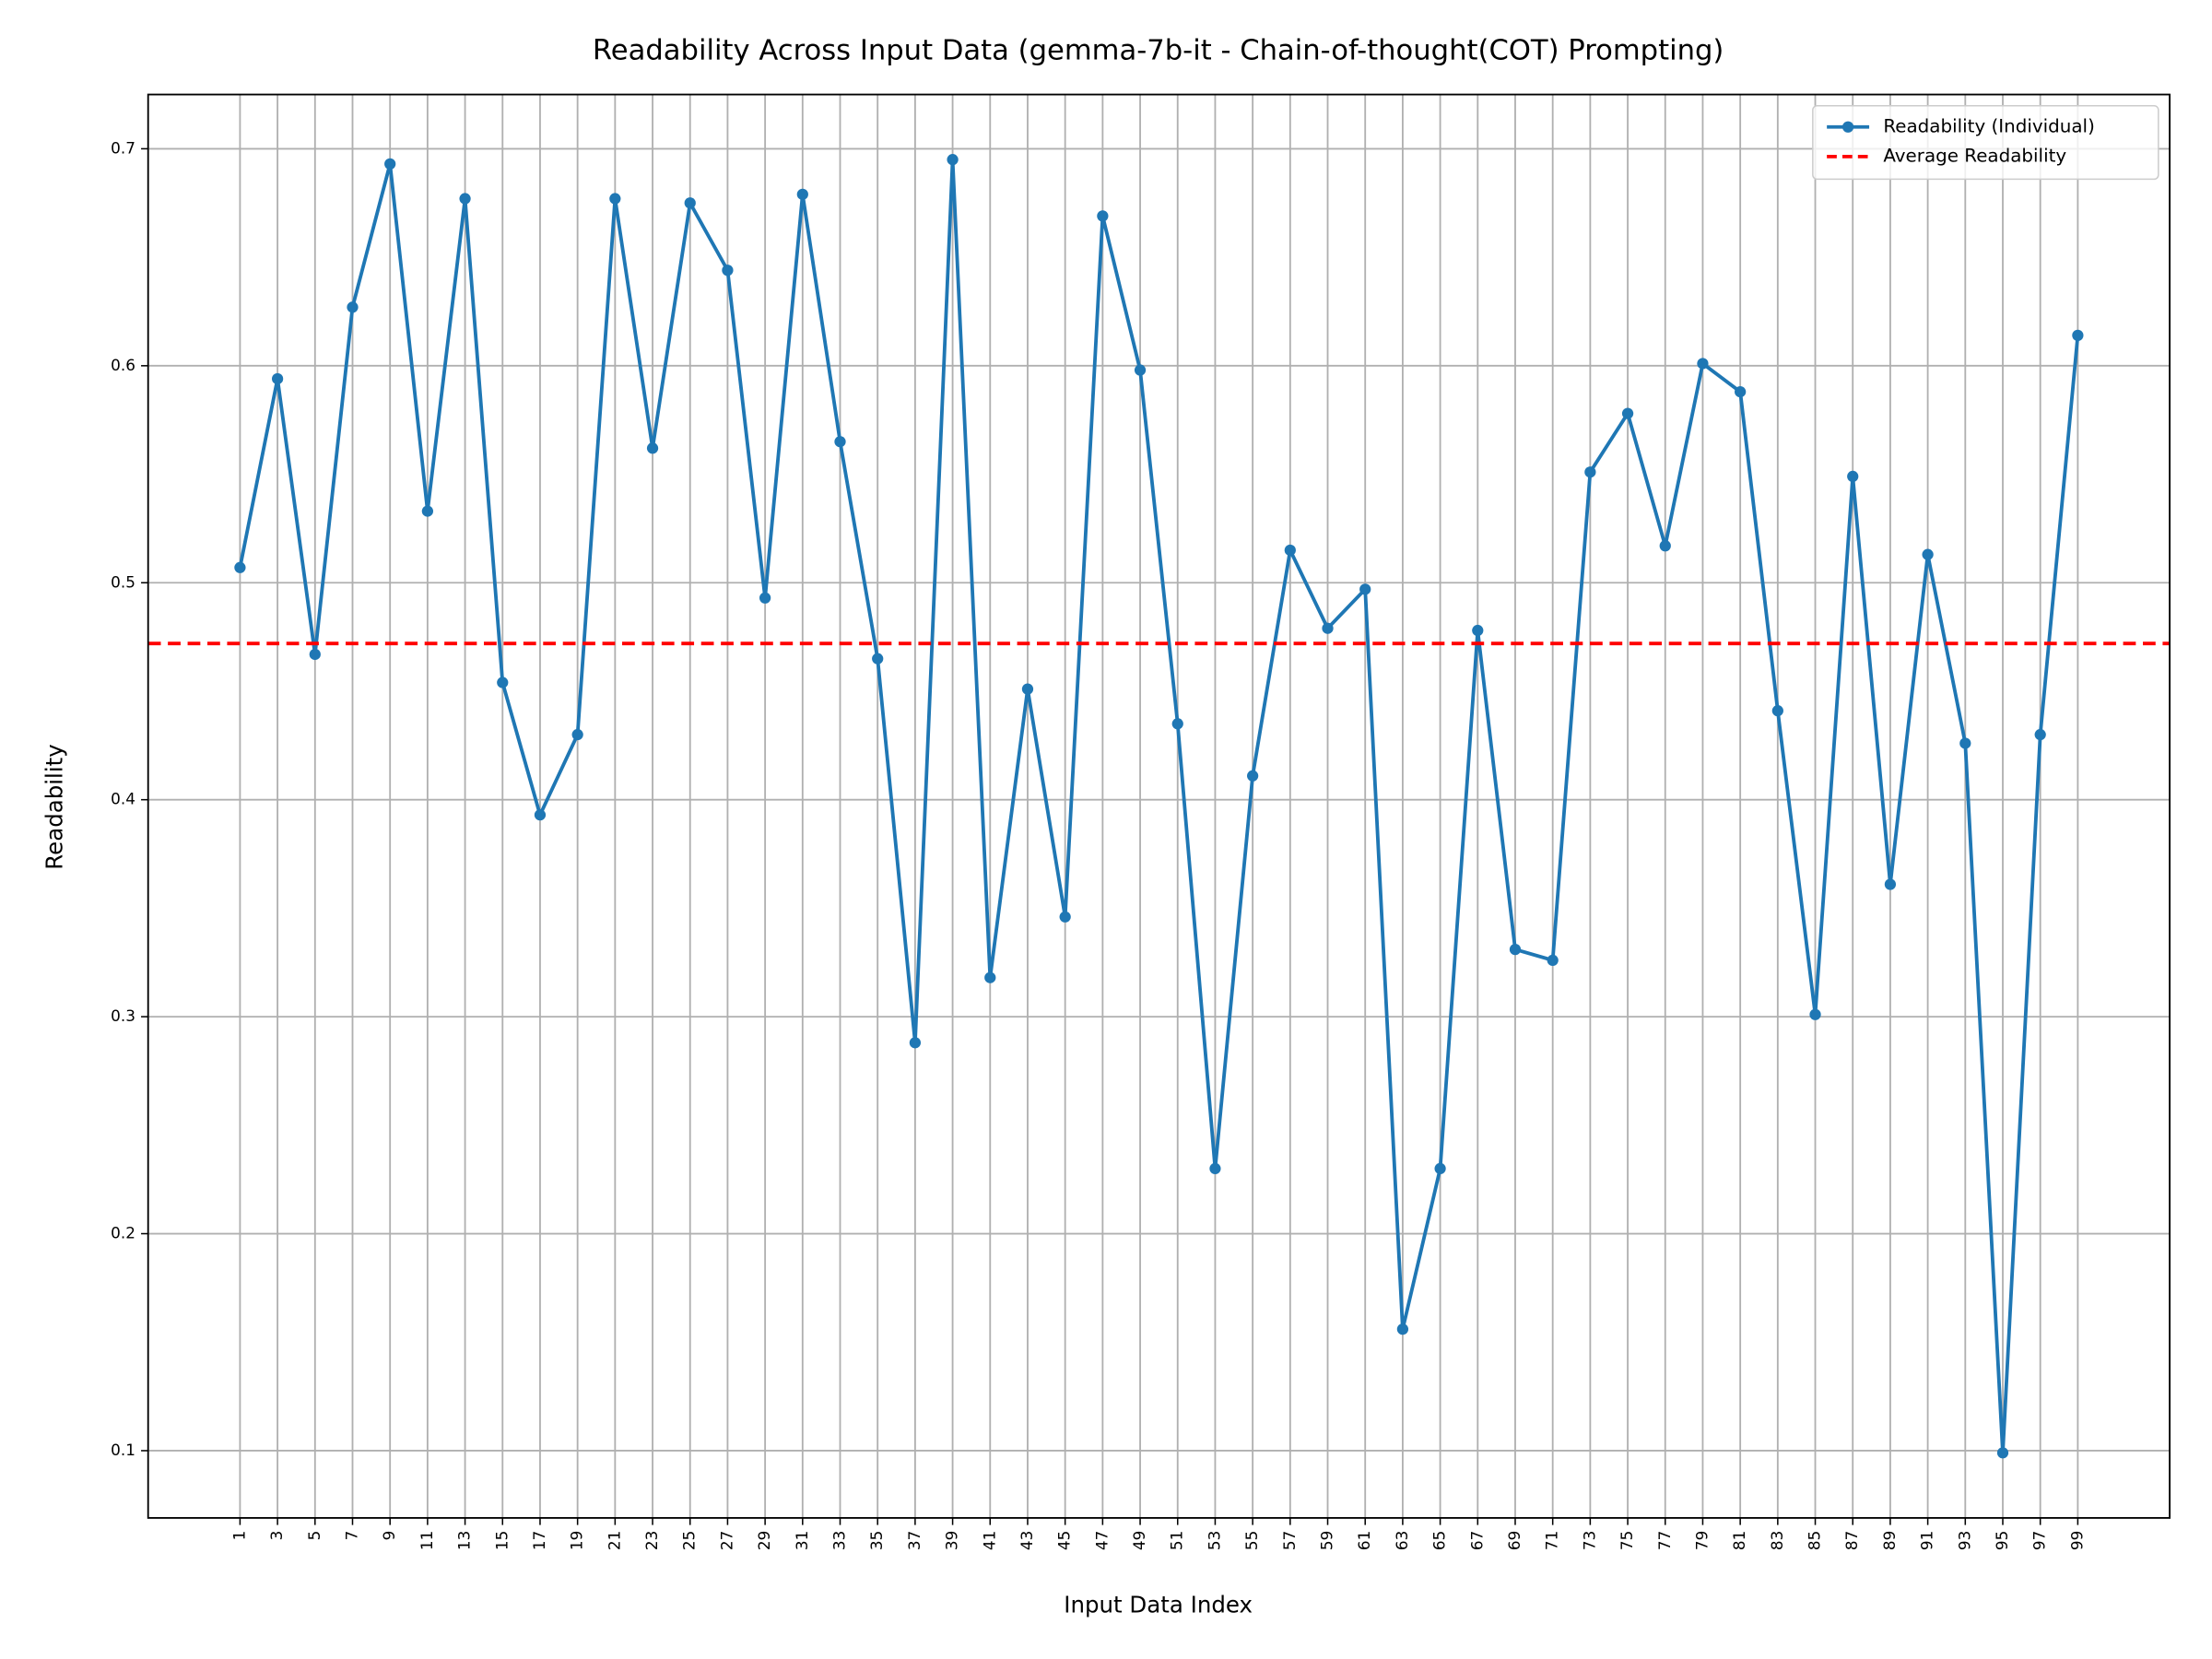  What do you see at coordinates (2039, 1540) in the screenshot?
I see `x-tick-label: 97` at bounding box center [2039, 1540].